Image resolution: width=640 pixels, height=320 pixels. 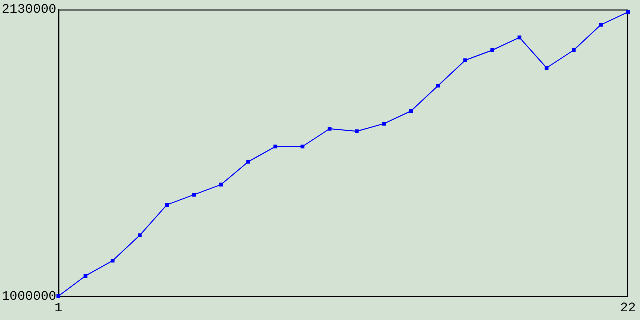 What do you see at coordinates (628, 308) in the screenshot?
I see `x-tick-label: 22` at bounding box center [628, 308].